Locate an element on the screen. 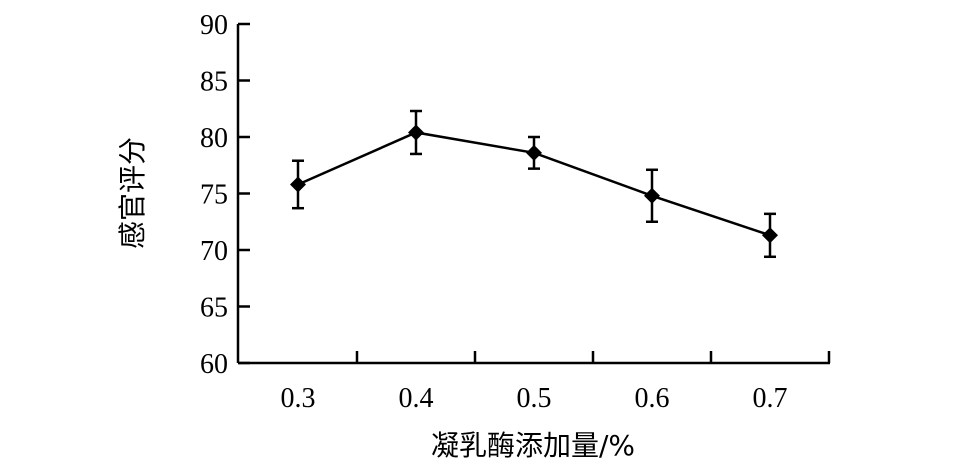  x-tick-label: 0.3 is located at coordinates (298, 398).